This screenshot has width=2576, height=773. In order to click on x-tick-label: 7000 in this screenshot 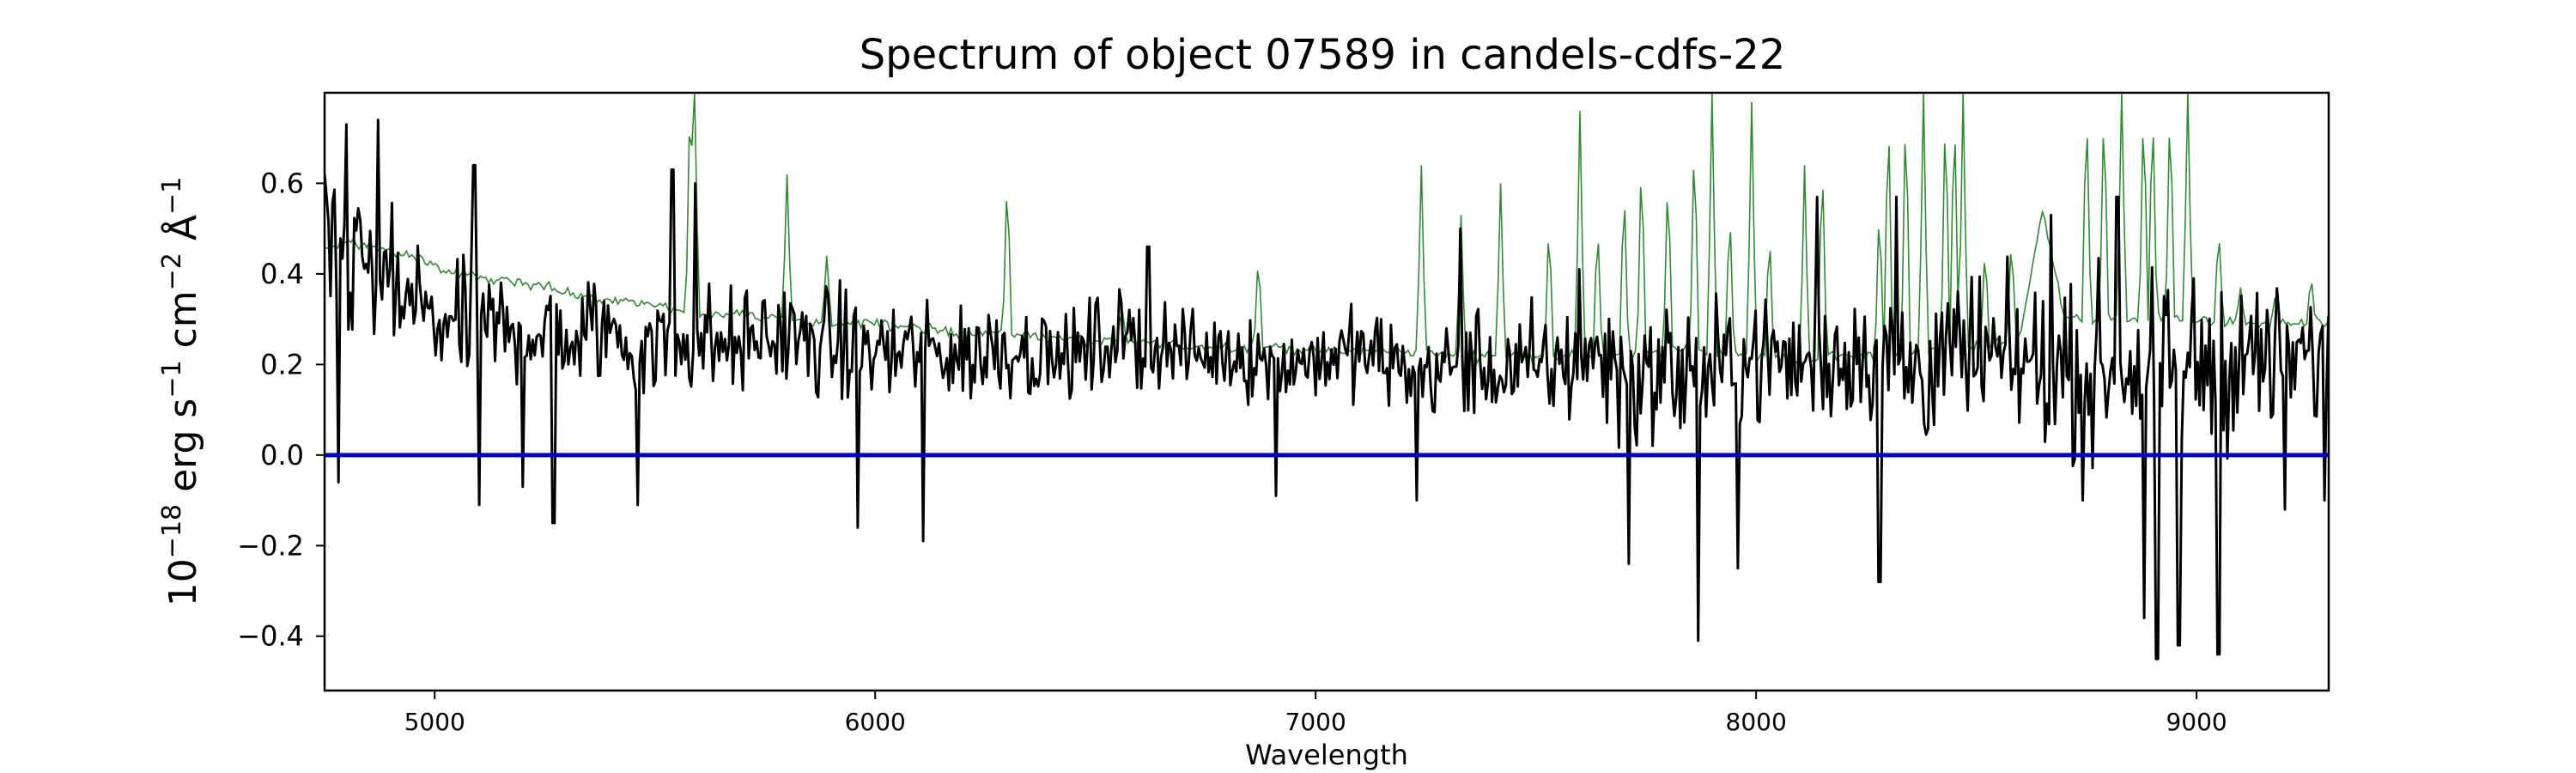, I will do `click(1316, 722)`.